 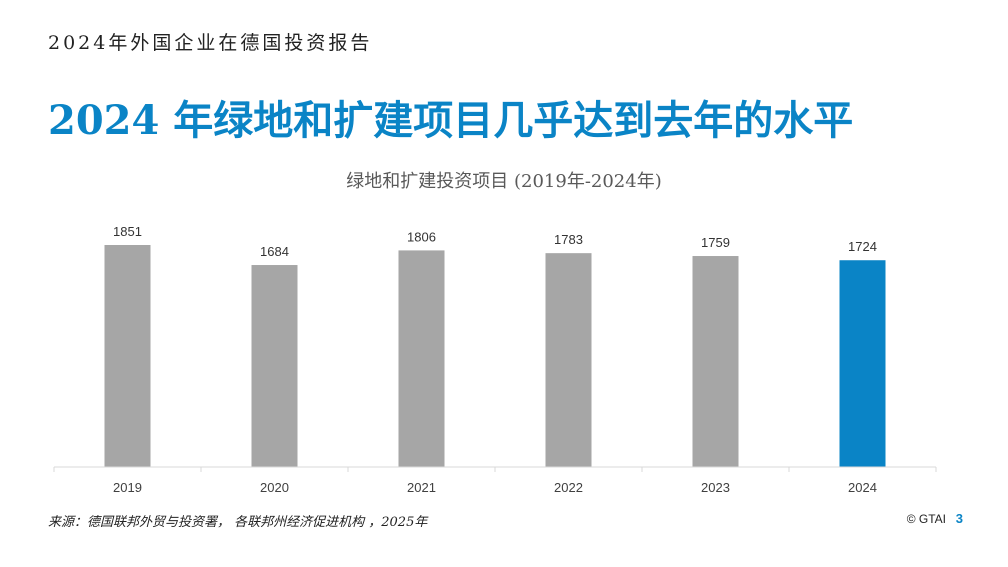 What do you see at coordinates (959, 518) in the screenshot?
I see `page-number: 3` at bounding box center [959, 518].